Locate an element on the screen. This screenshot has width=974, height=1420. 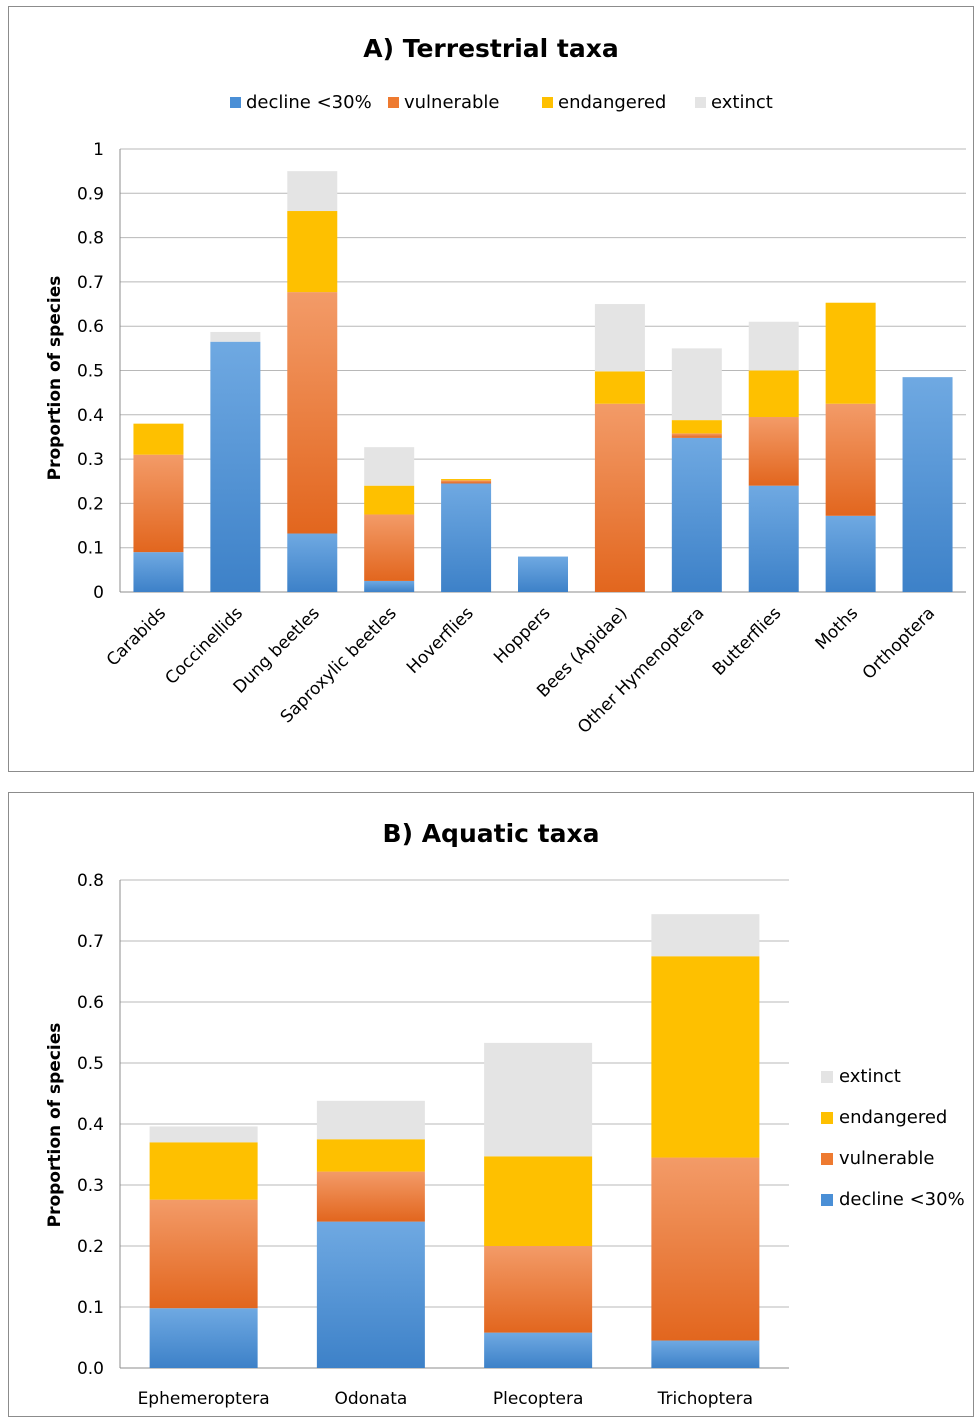
category-label: Orthoptera is located at coordinates (899, 643).